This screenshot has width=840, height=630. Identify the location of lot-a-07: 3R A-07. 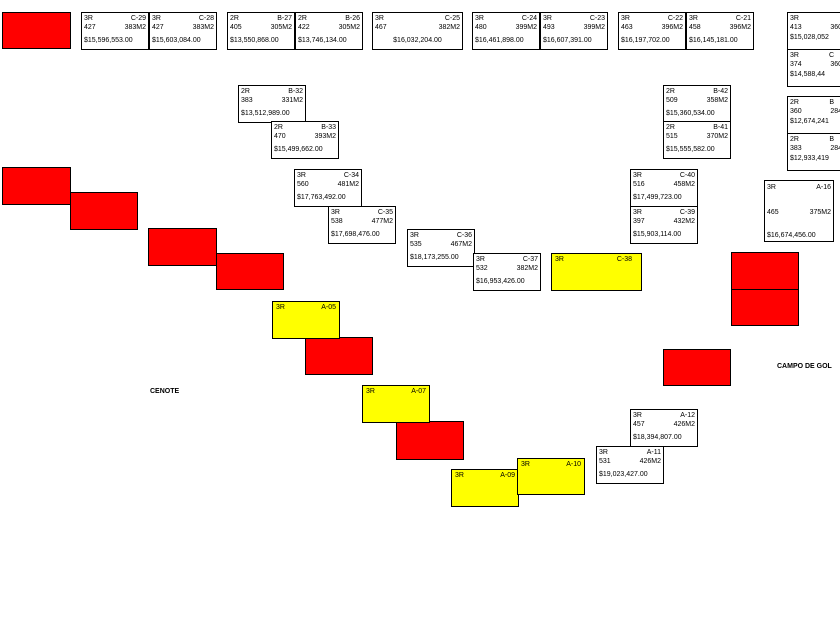
(396, 404).